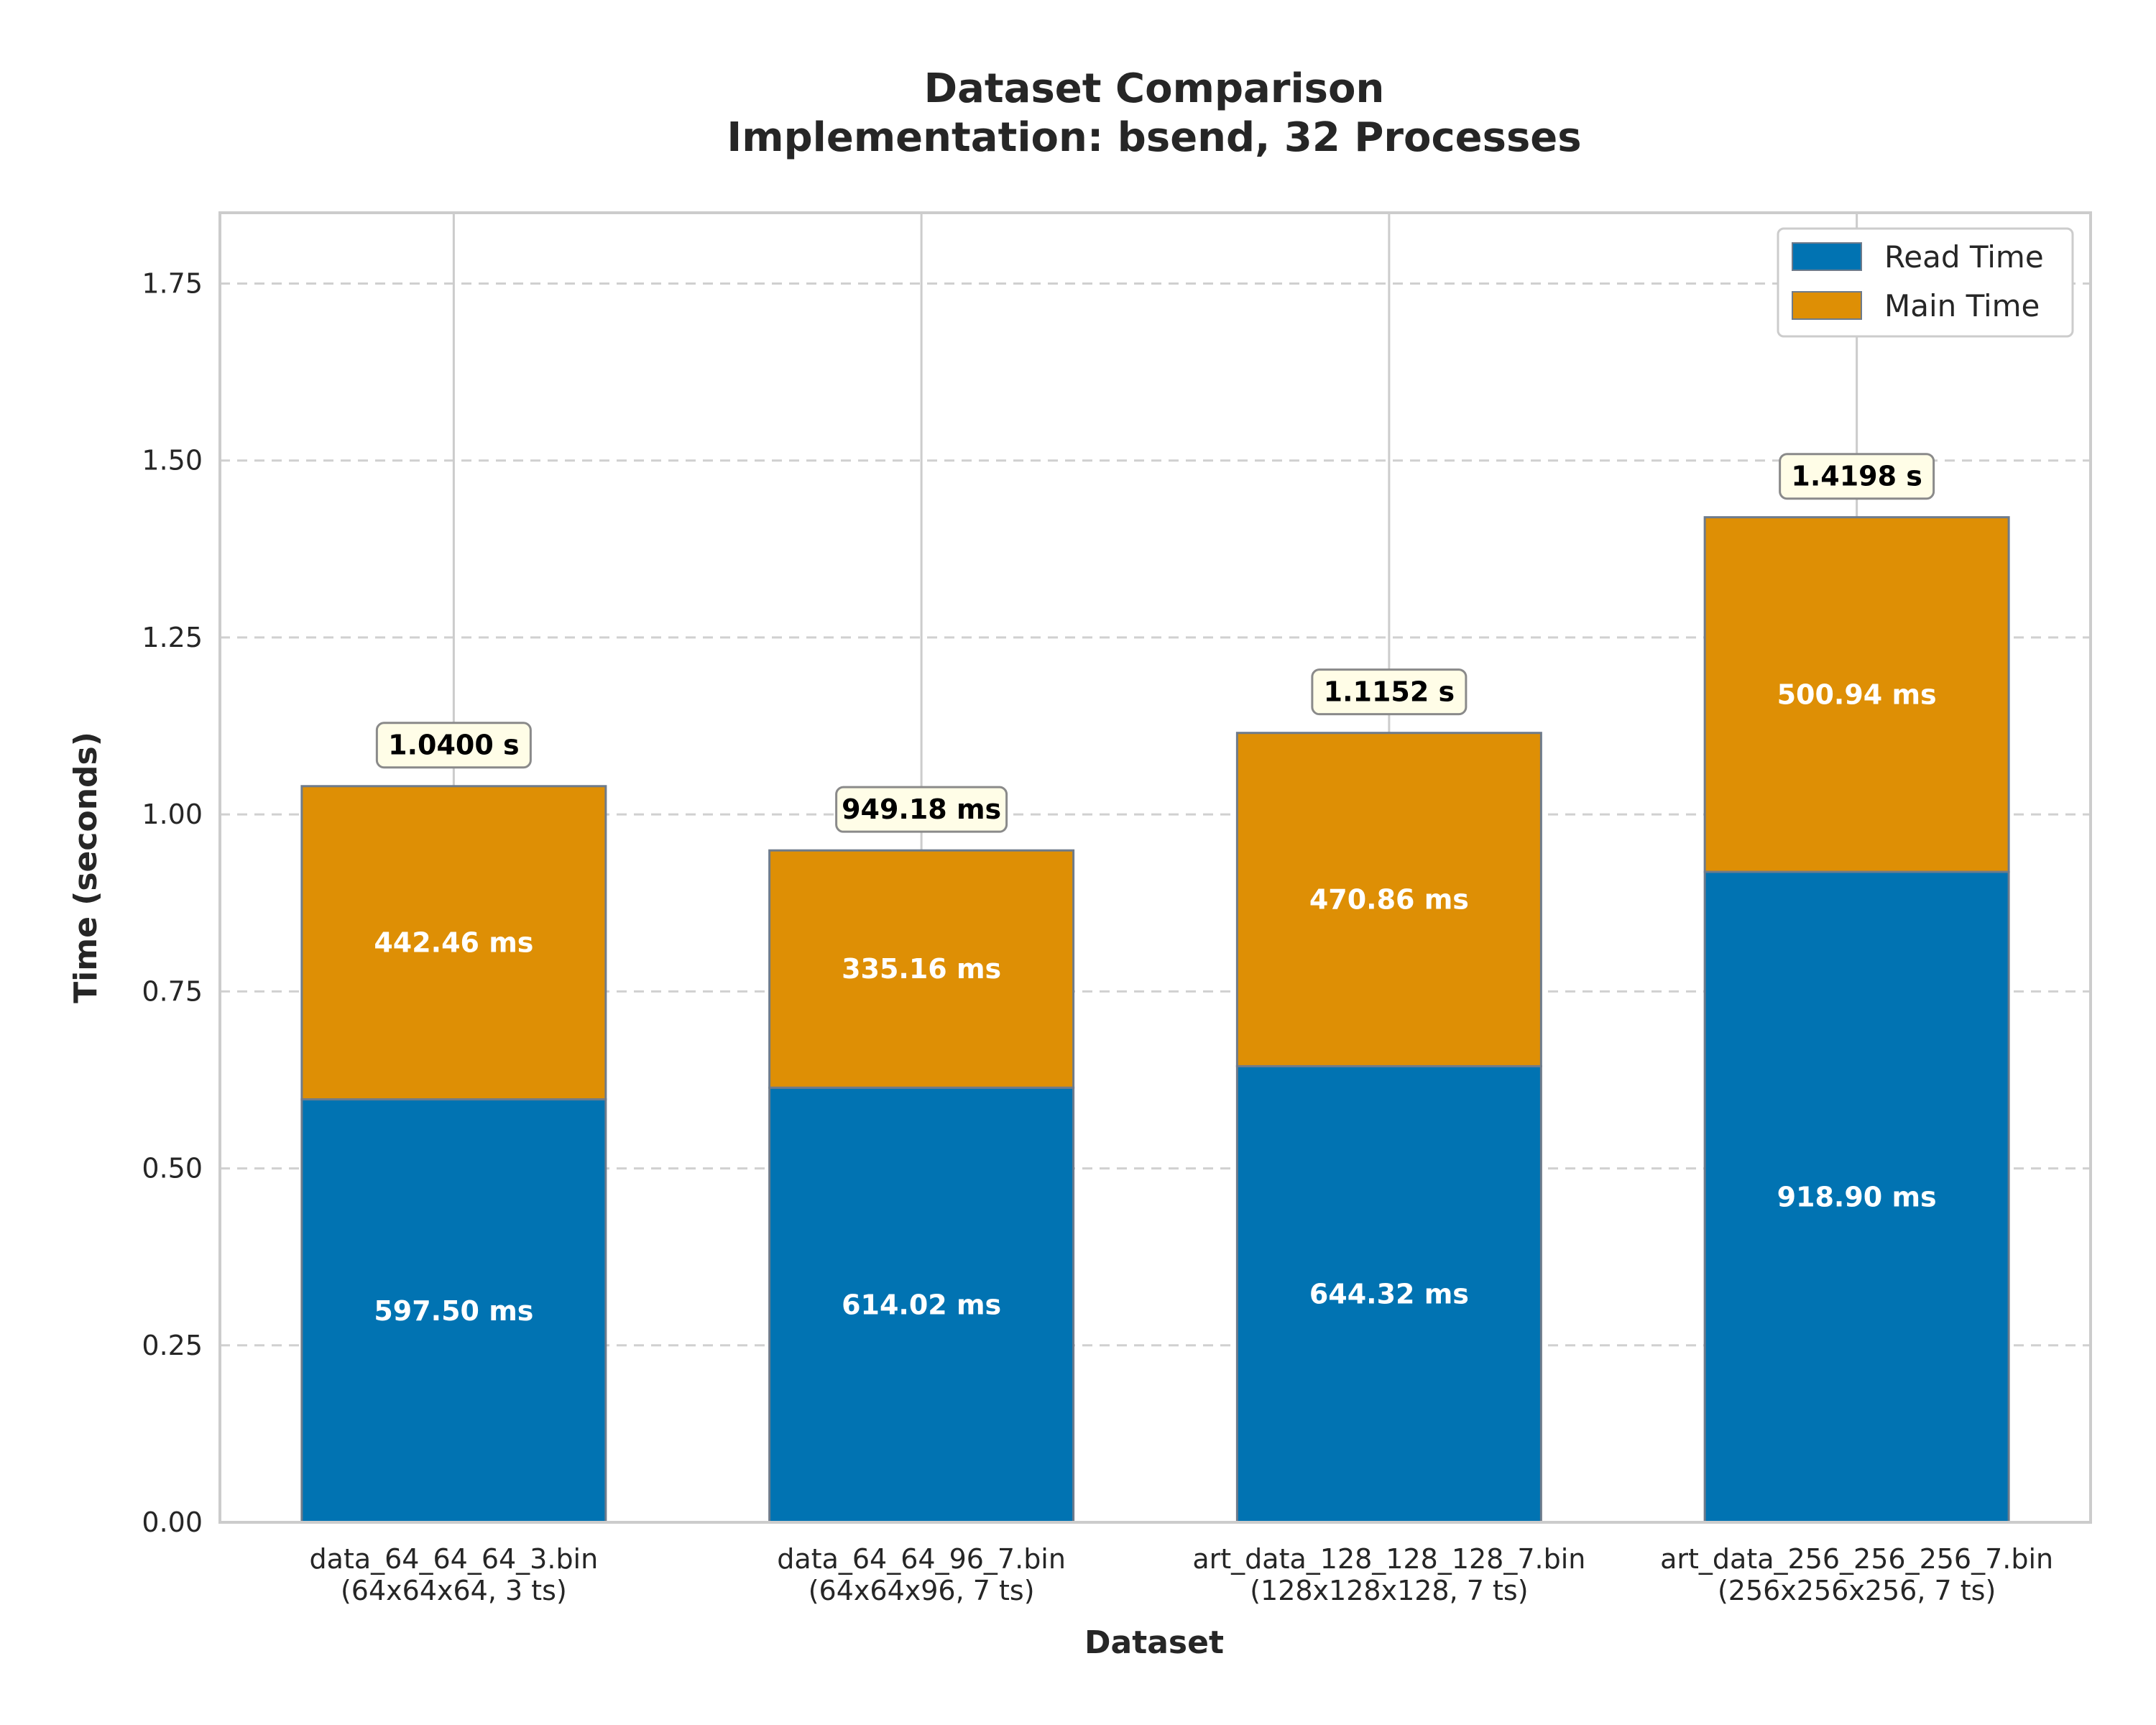  I want to click on y-tick-label: 1.00, so click(172, 814).